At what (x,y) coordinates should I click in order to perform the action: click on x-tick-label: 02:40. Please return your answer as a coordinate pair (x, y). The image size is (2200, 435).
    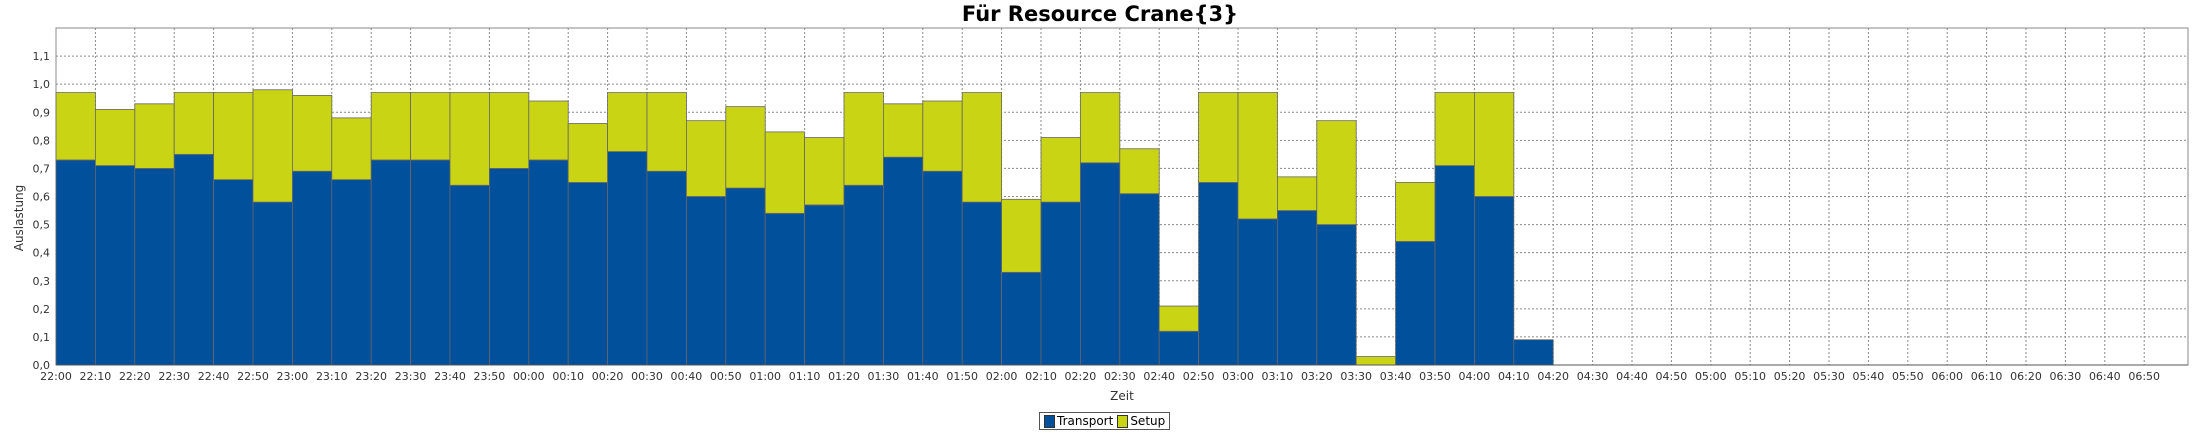
    Looking at the image, I should click on (1159, 376).